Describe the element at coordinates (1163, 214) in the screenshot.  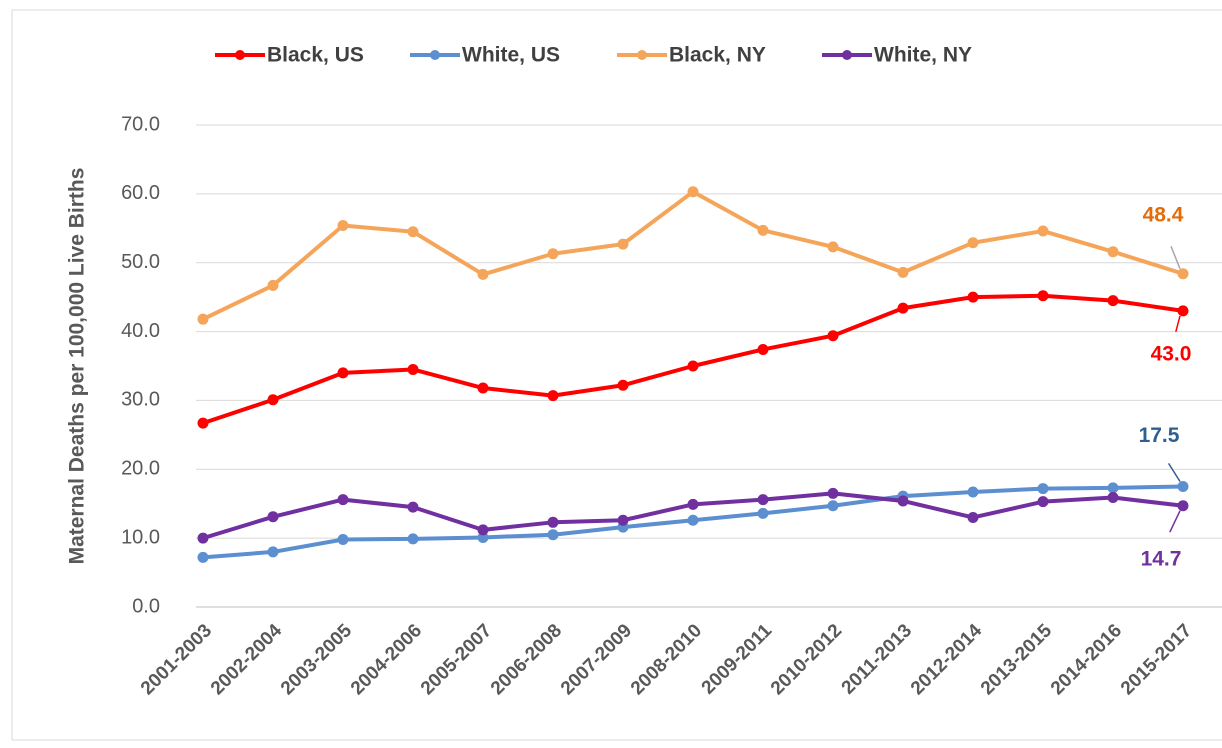
I see `data-label: 48.4` at that location.